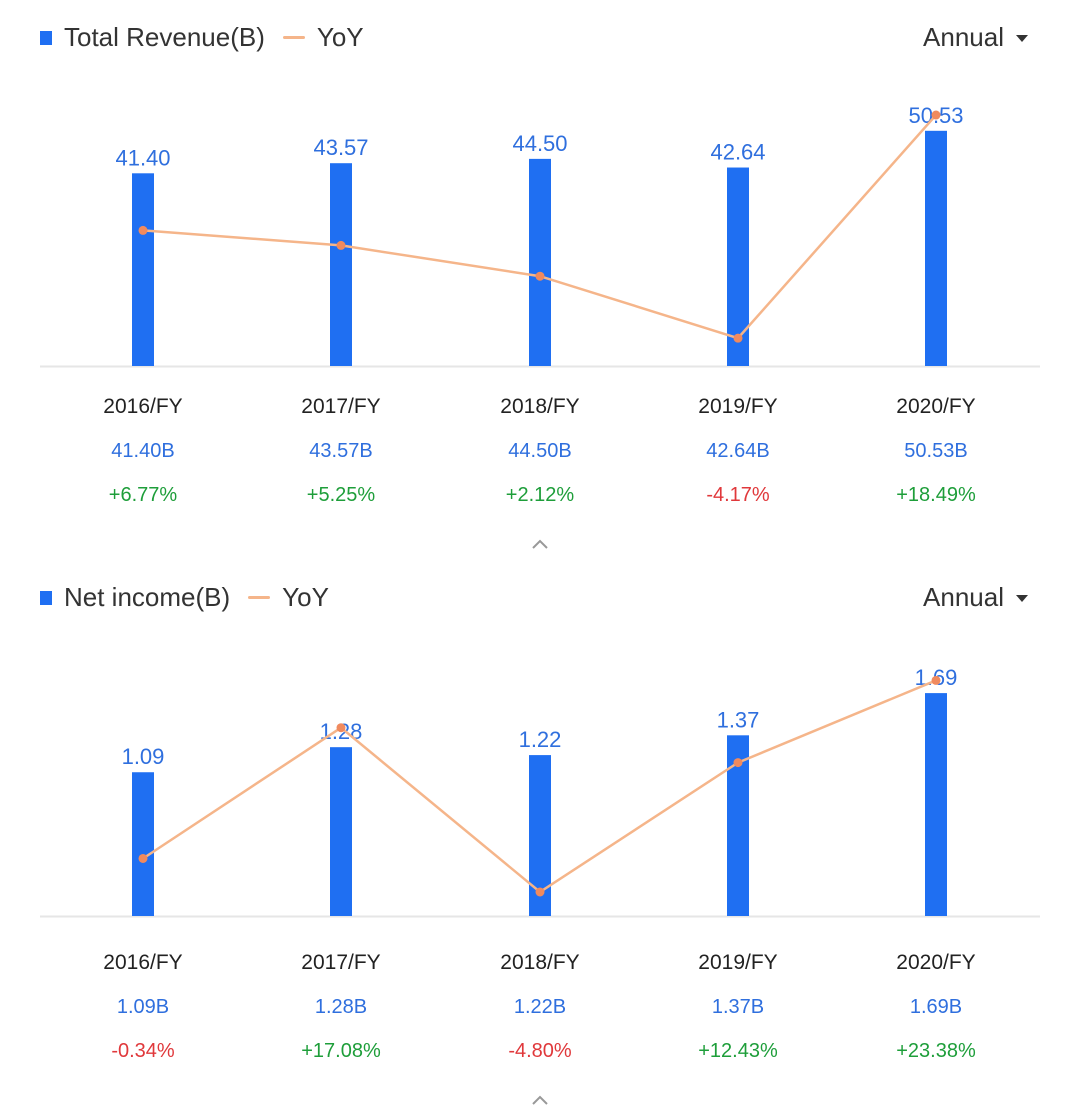 This screenshot has height=1110, width=1080. I want to click on bar-data-label: 43.57, so click(340, 147).